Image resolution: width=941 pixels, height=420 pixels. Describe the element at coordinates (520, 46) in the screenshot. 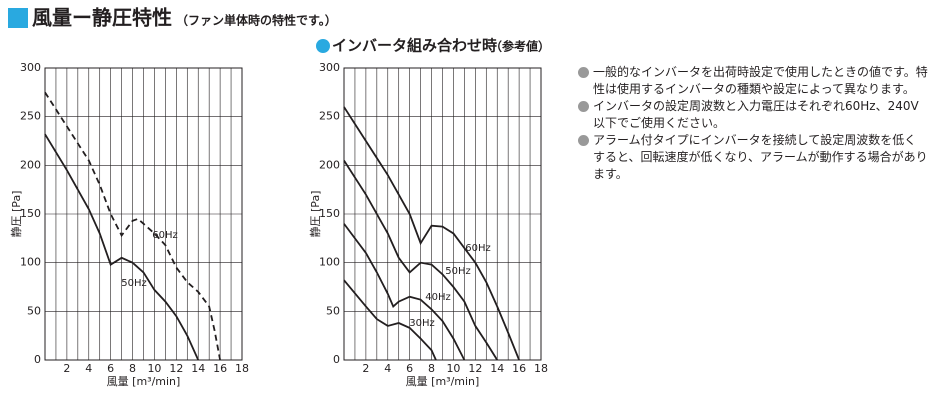

I see `chart-subtitle: （参考値）` at that location.